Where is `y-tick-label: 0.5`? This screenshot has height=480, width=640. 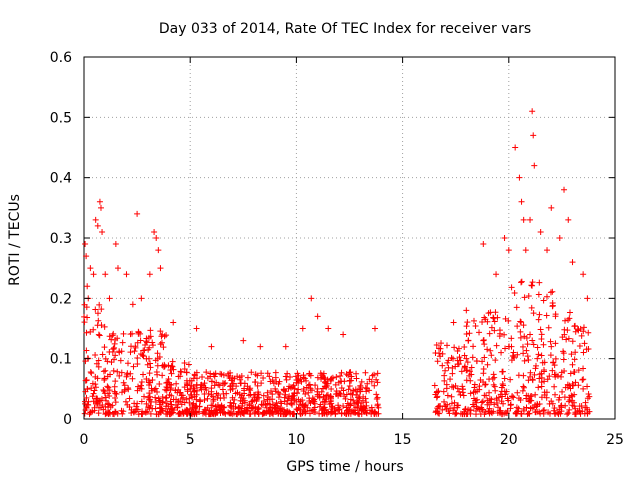 y-tick-label: 0.5 is located at coordinates (61, 118).